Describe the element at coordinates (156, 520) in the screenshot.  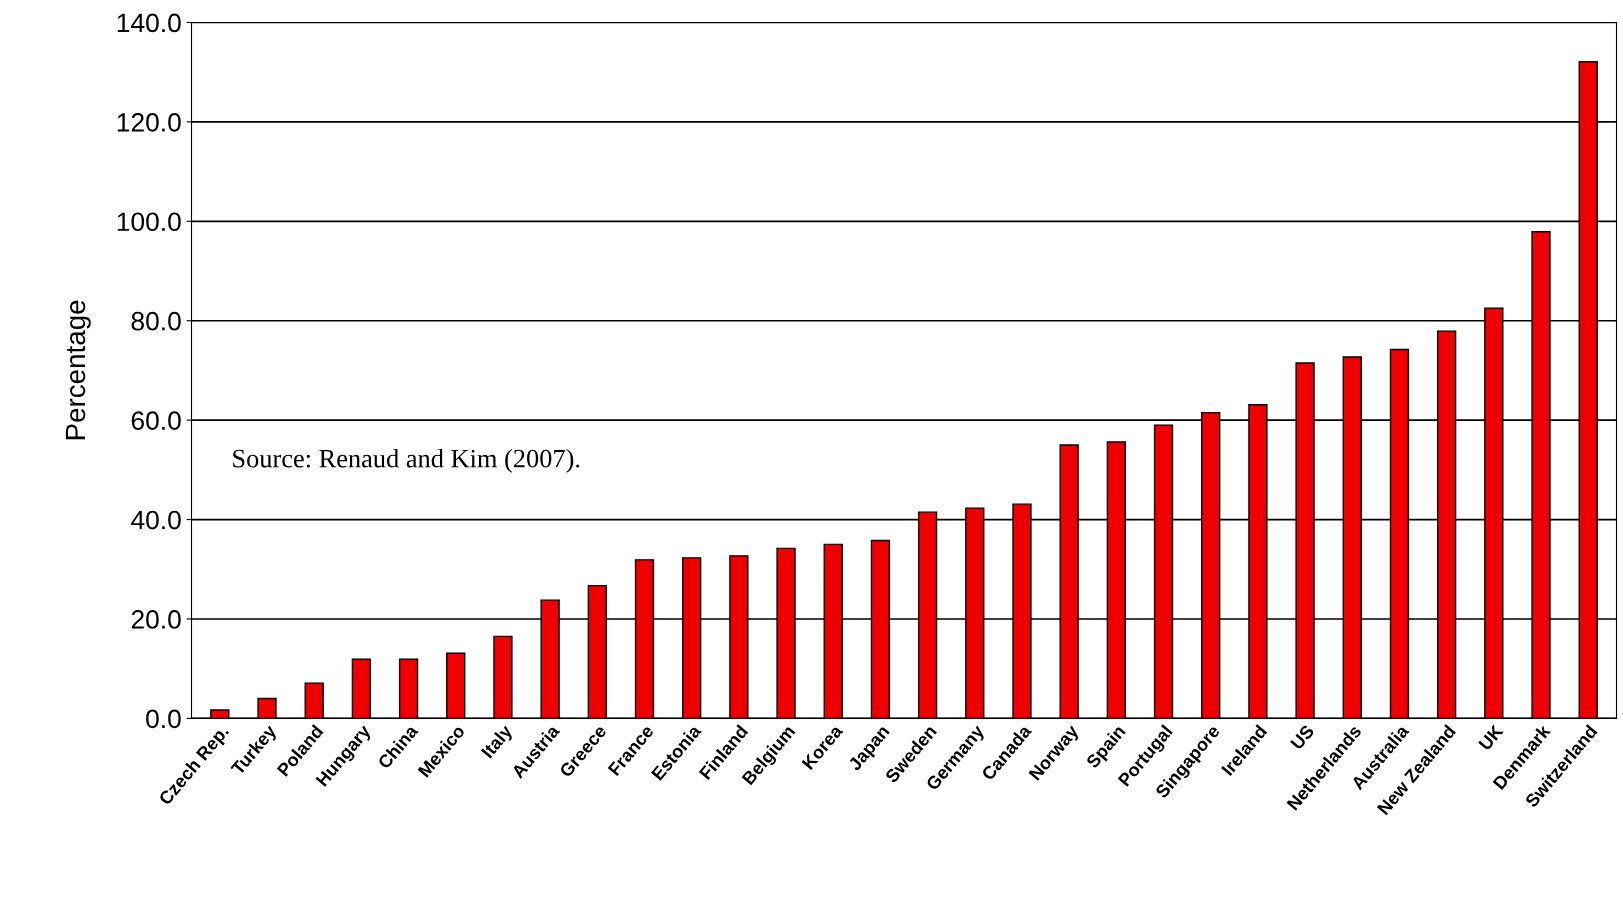
I see `y-tick-label: 40.0` at that location.